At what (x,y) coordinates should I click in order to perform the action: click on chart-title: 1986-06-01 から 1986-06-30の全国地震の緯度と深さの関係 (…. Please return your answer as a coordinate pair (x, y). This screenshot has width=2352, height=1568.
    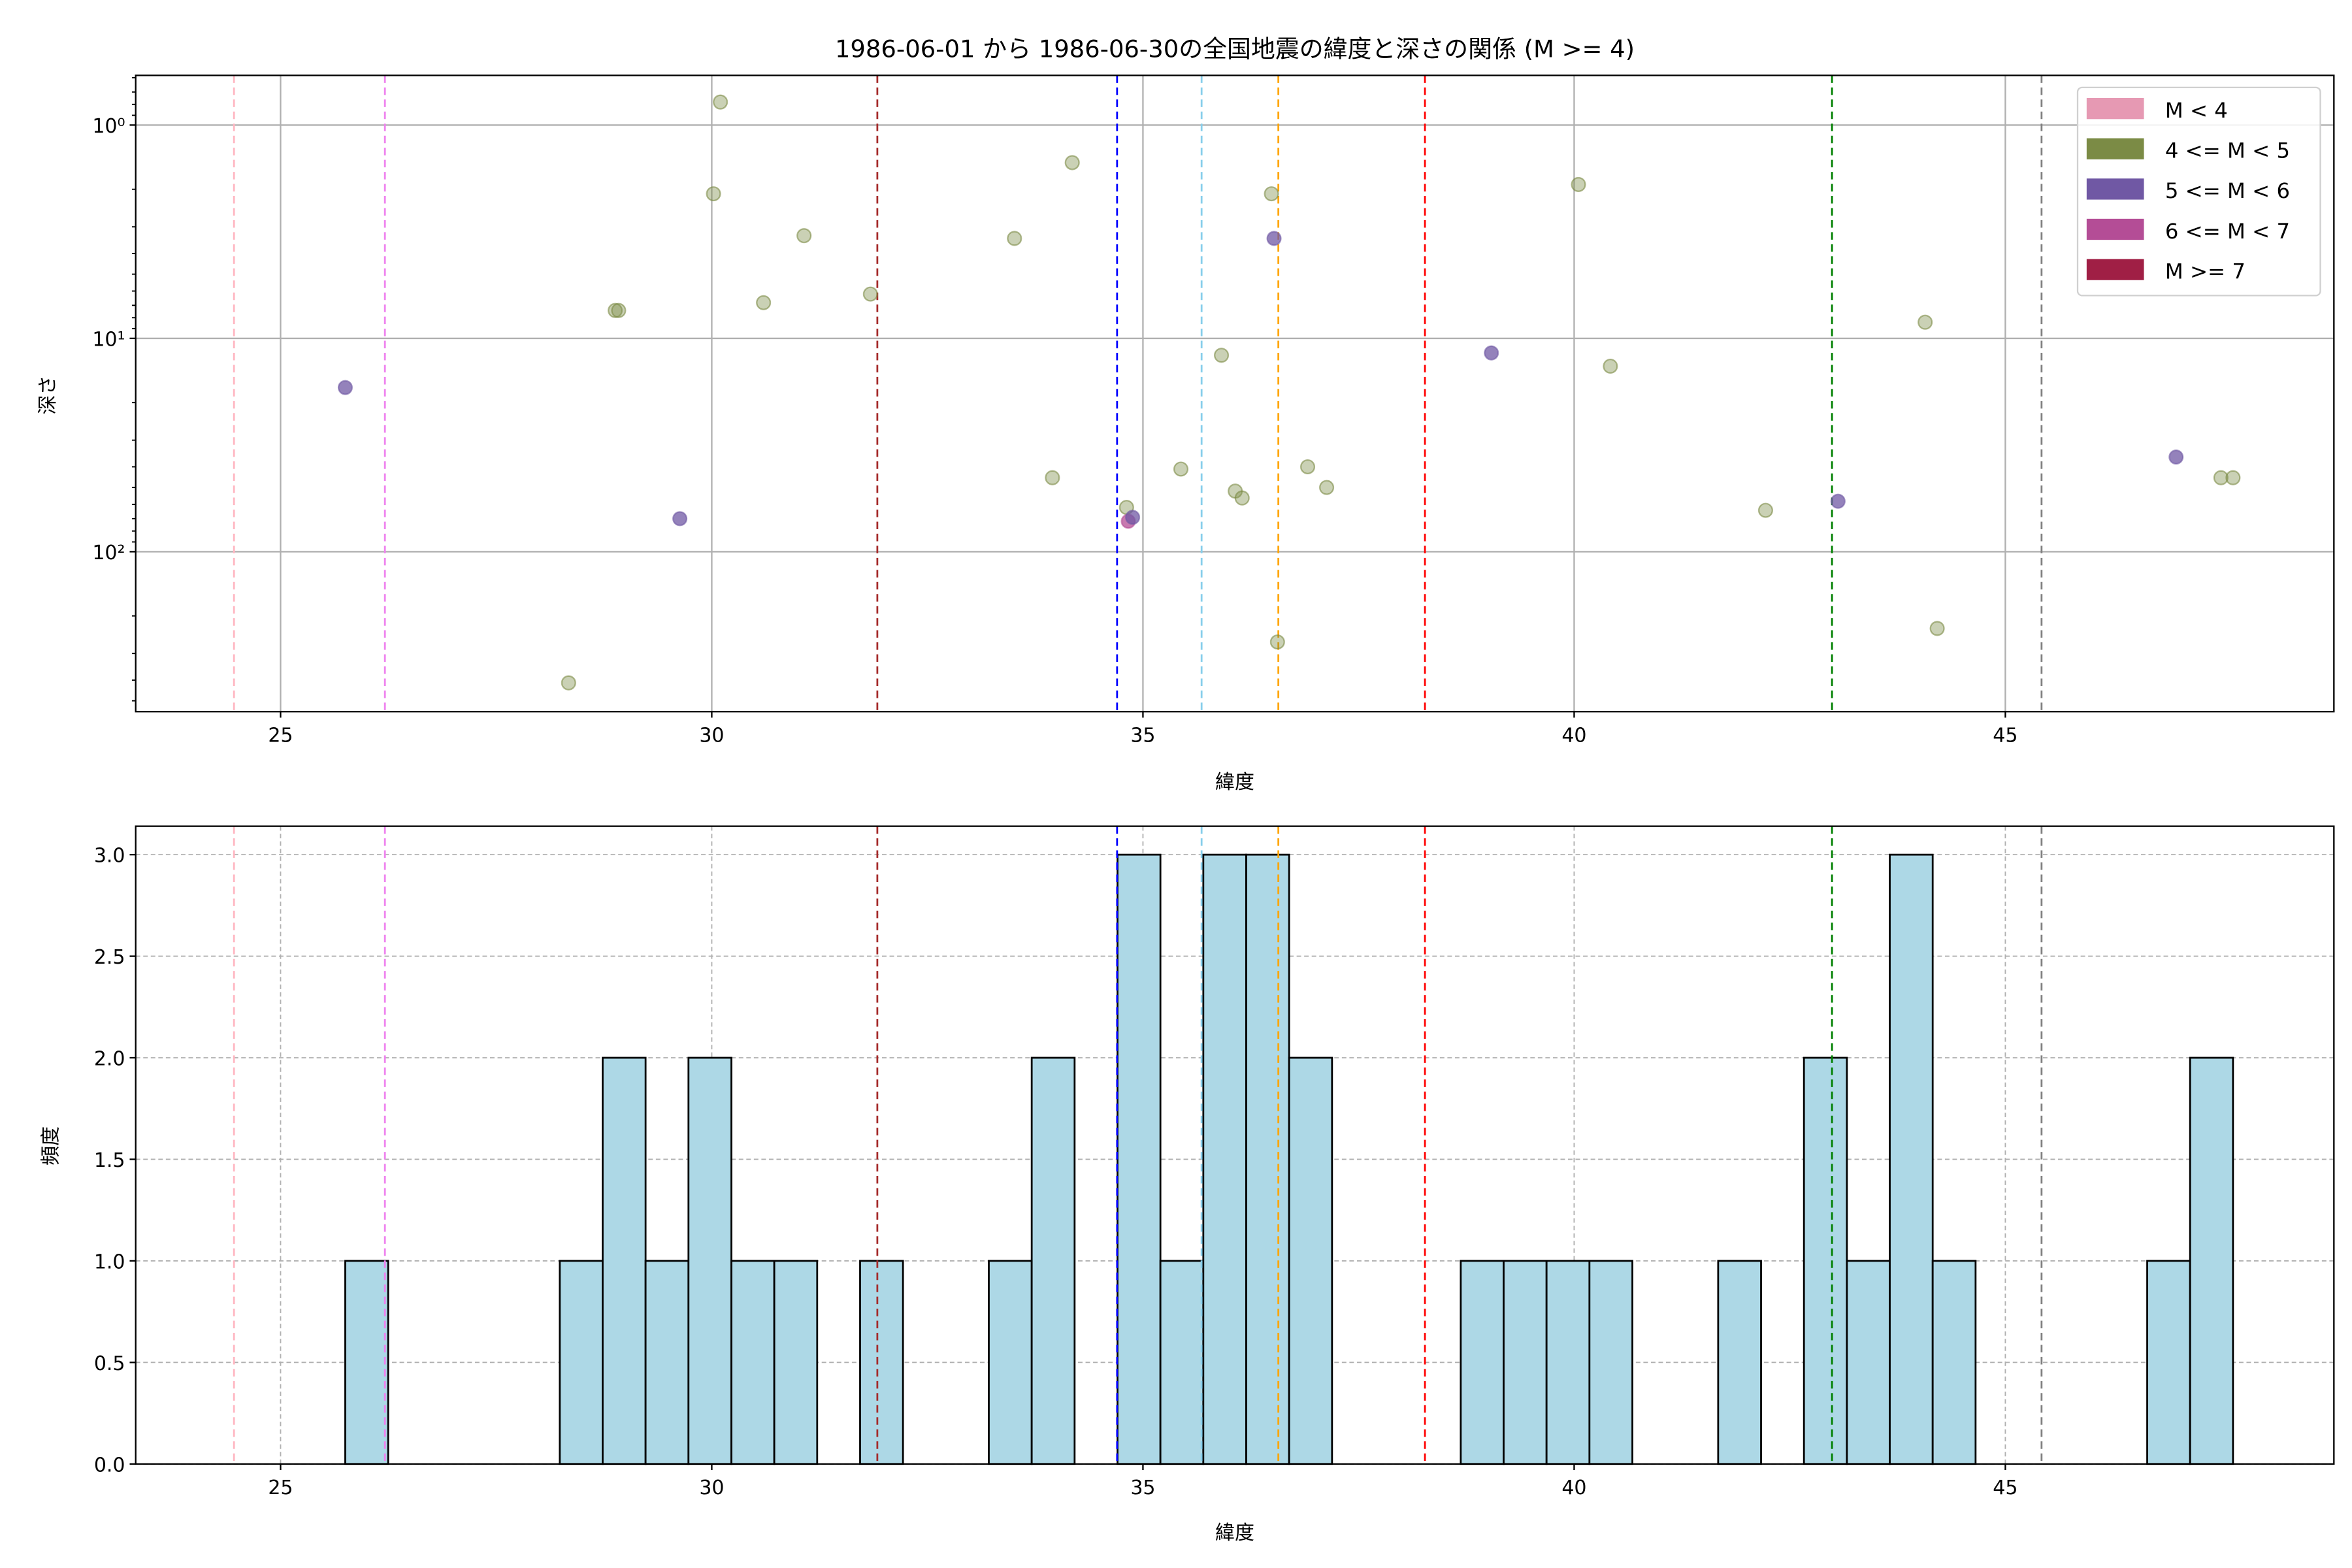
    Looking at the image, I should click on (1235, 49).